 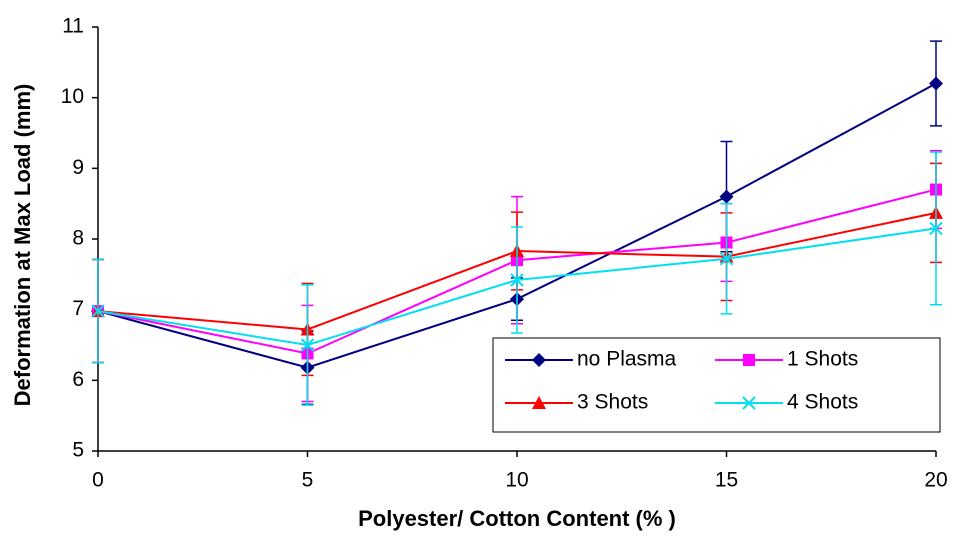 What do you see at coordinates (822, 402) in the screenshot?
I see `legend-label: 4 Shots` at bounding box center [822, 402].